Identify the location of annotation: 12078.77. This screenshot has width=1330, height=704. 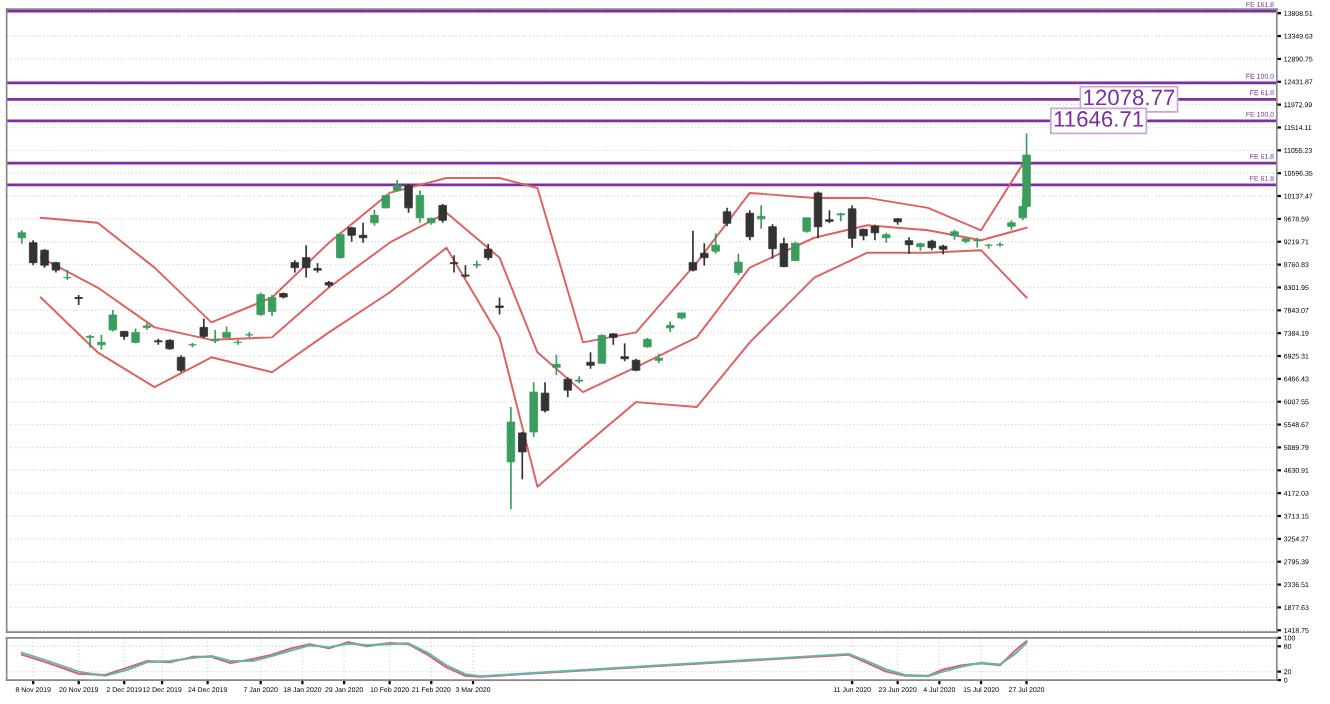
(1129, 97).